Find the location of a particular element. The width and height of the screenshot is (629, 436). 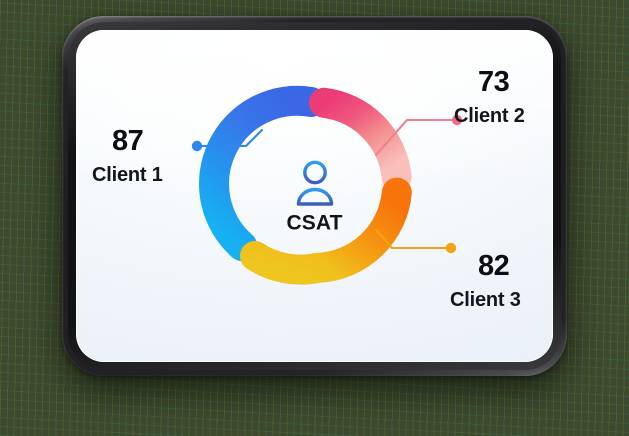

leader-line-client3 is located at coordinates (415, 241).